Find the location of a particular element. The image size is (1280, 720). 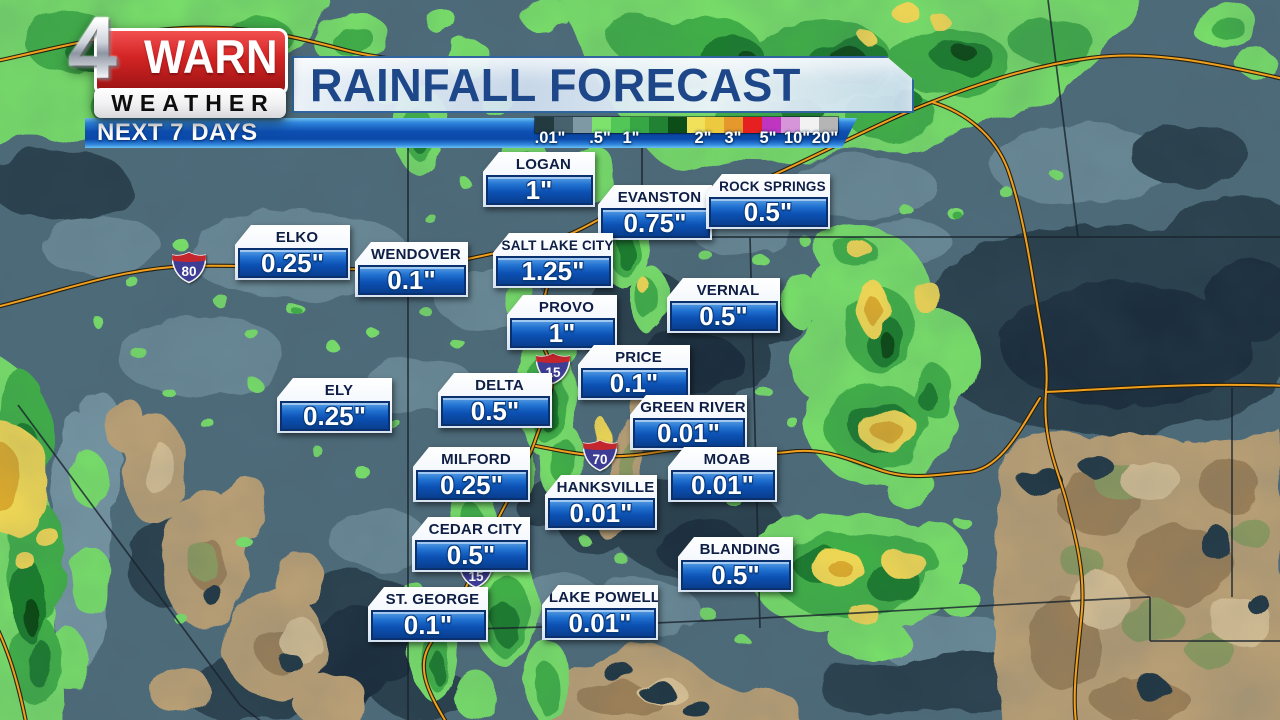

city-label-salt-lake-city: SALT LAKE CITY 1.25" is located at coordinates (553, 260).